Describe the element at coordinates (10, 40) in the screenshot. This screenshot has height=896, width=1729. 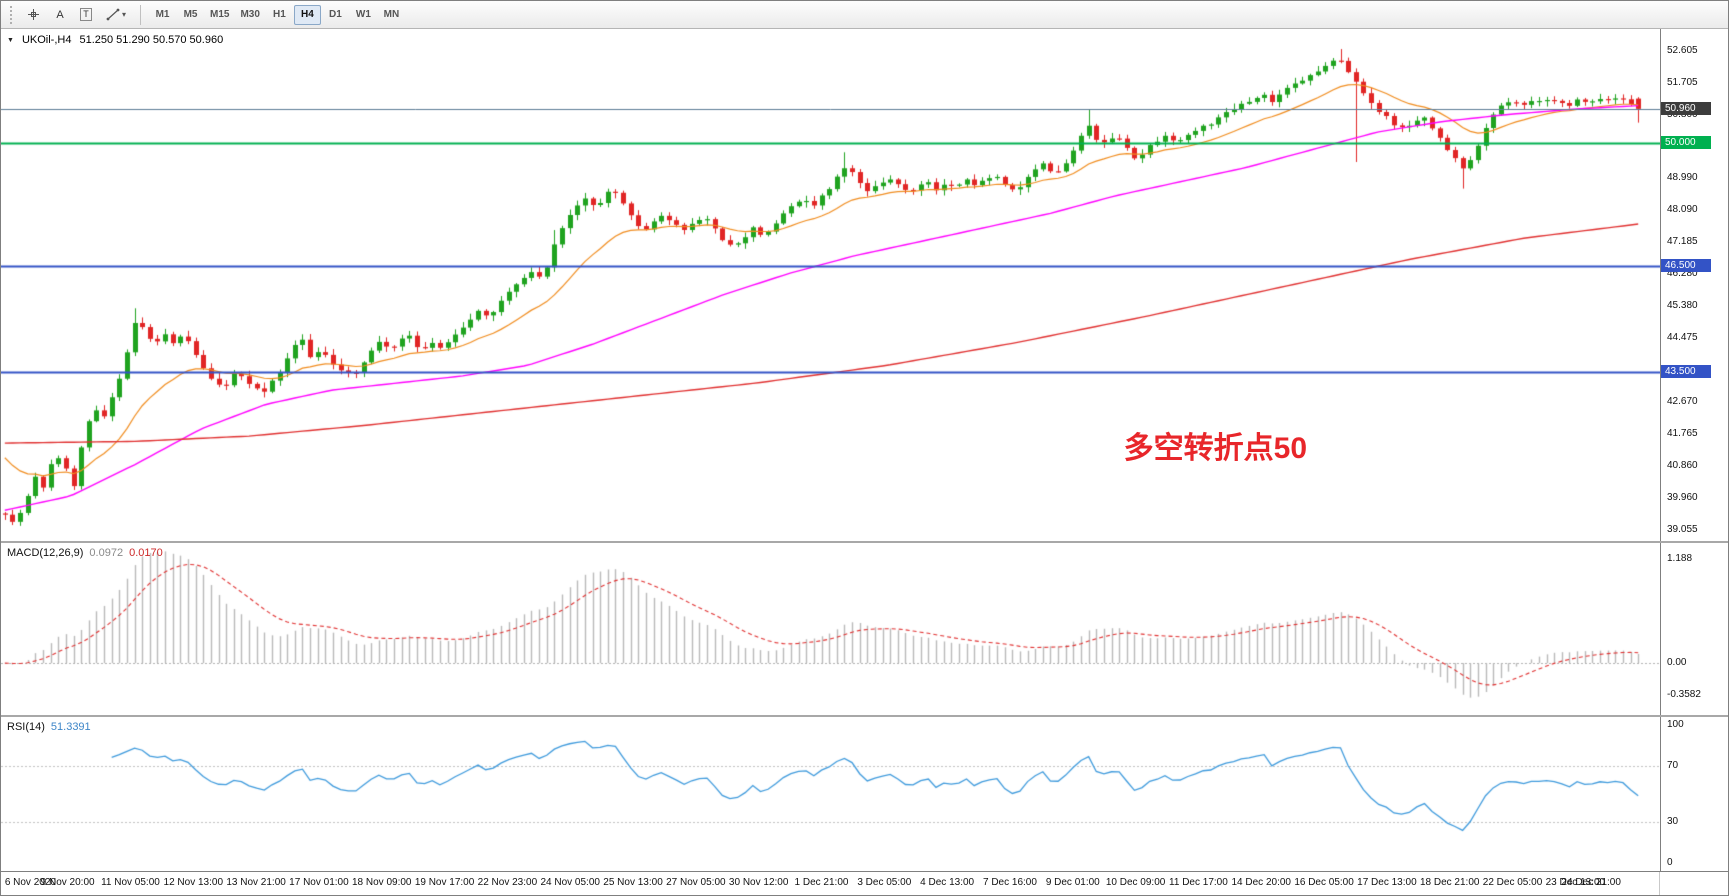
I see `chart-collapse-icon: ▼` at that location.